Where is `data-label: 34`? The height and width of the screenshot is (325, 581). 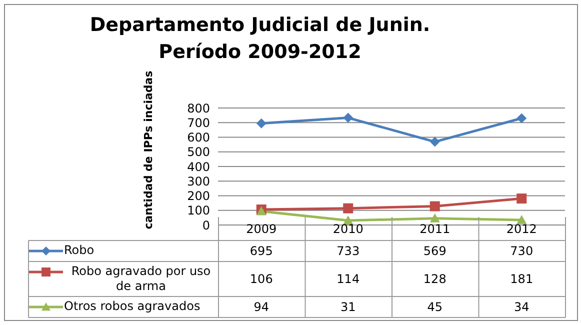 data-label: 34 is located at coordinates (521, 307).